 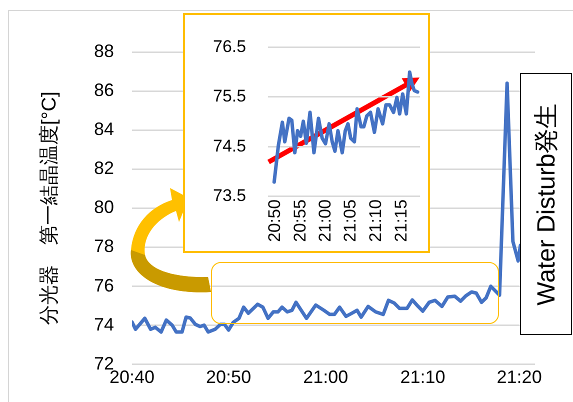 I want to click on y-tick-label: 82, so click(x=104, y=168).